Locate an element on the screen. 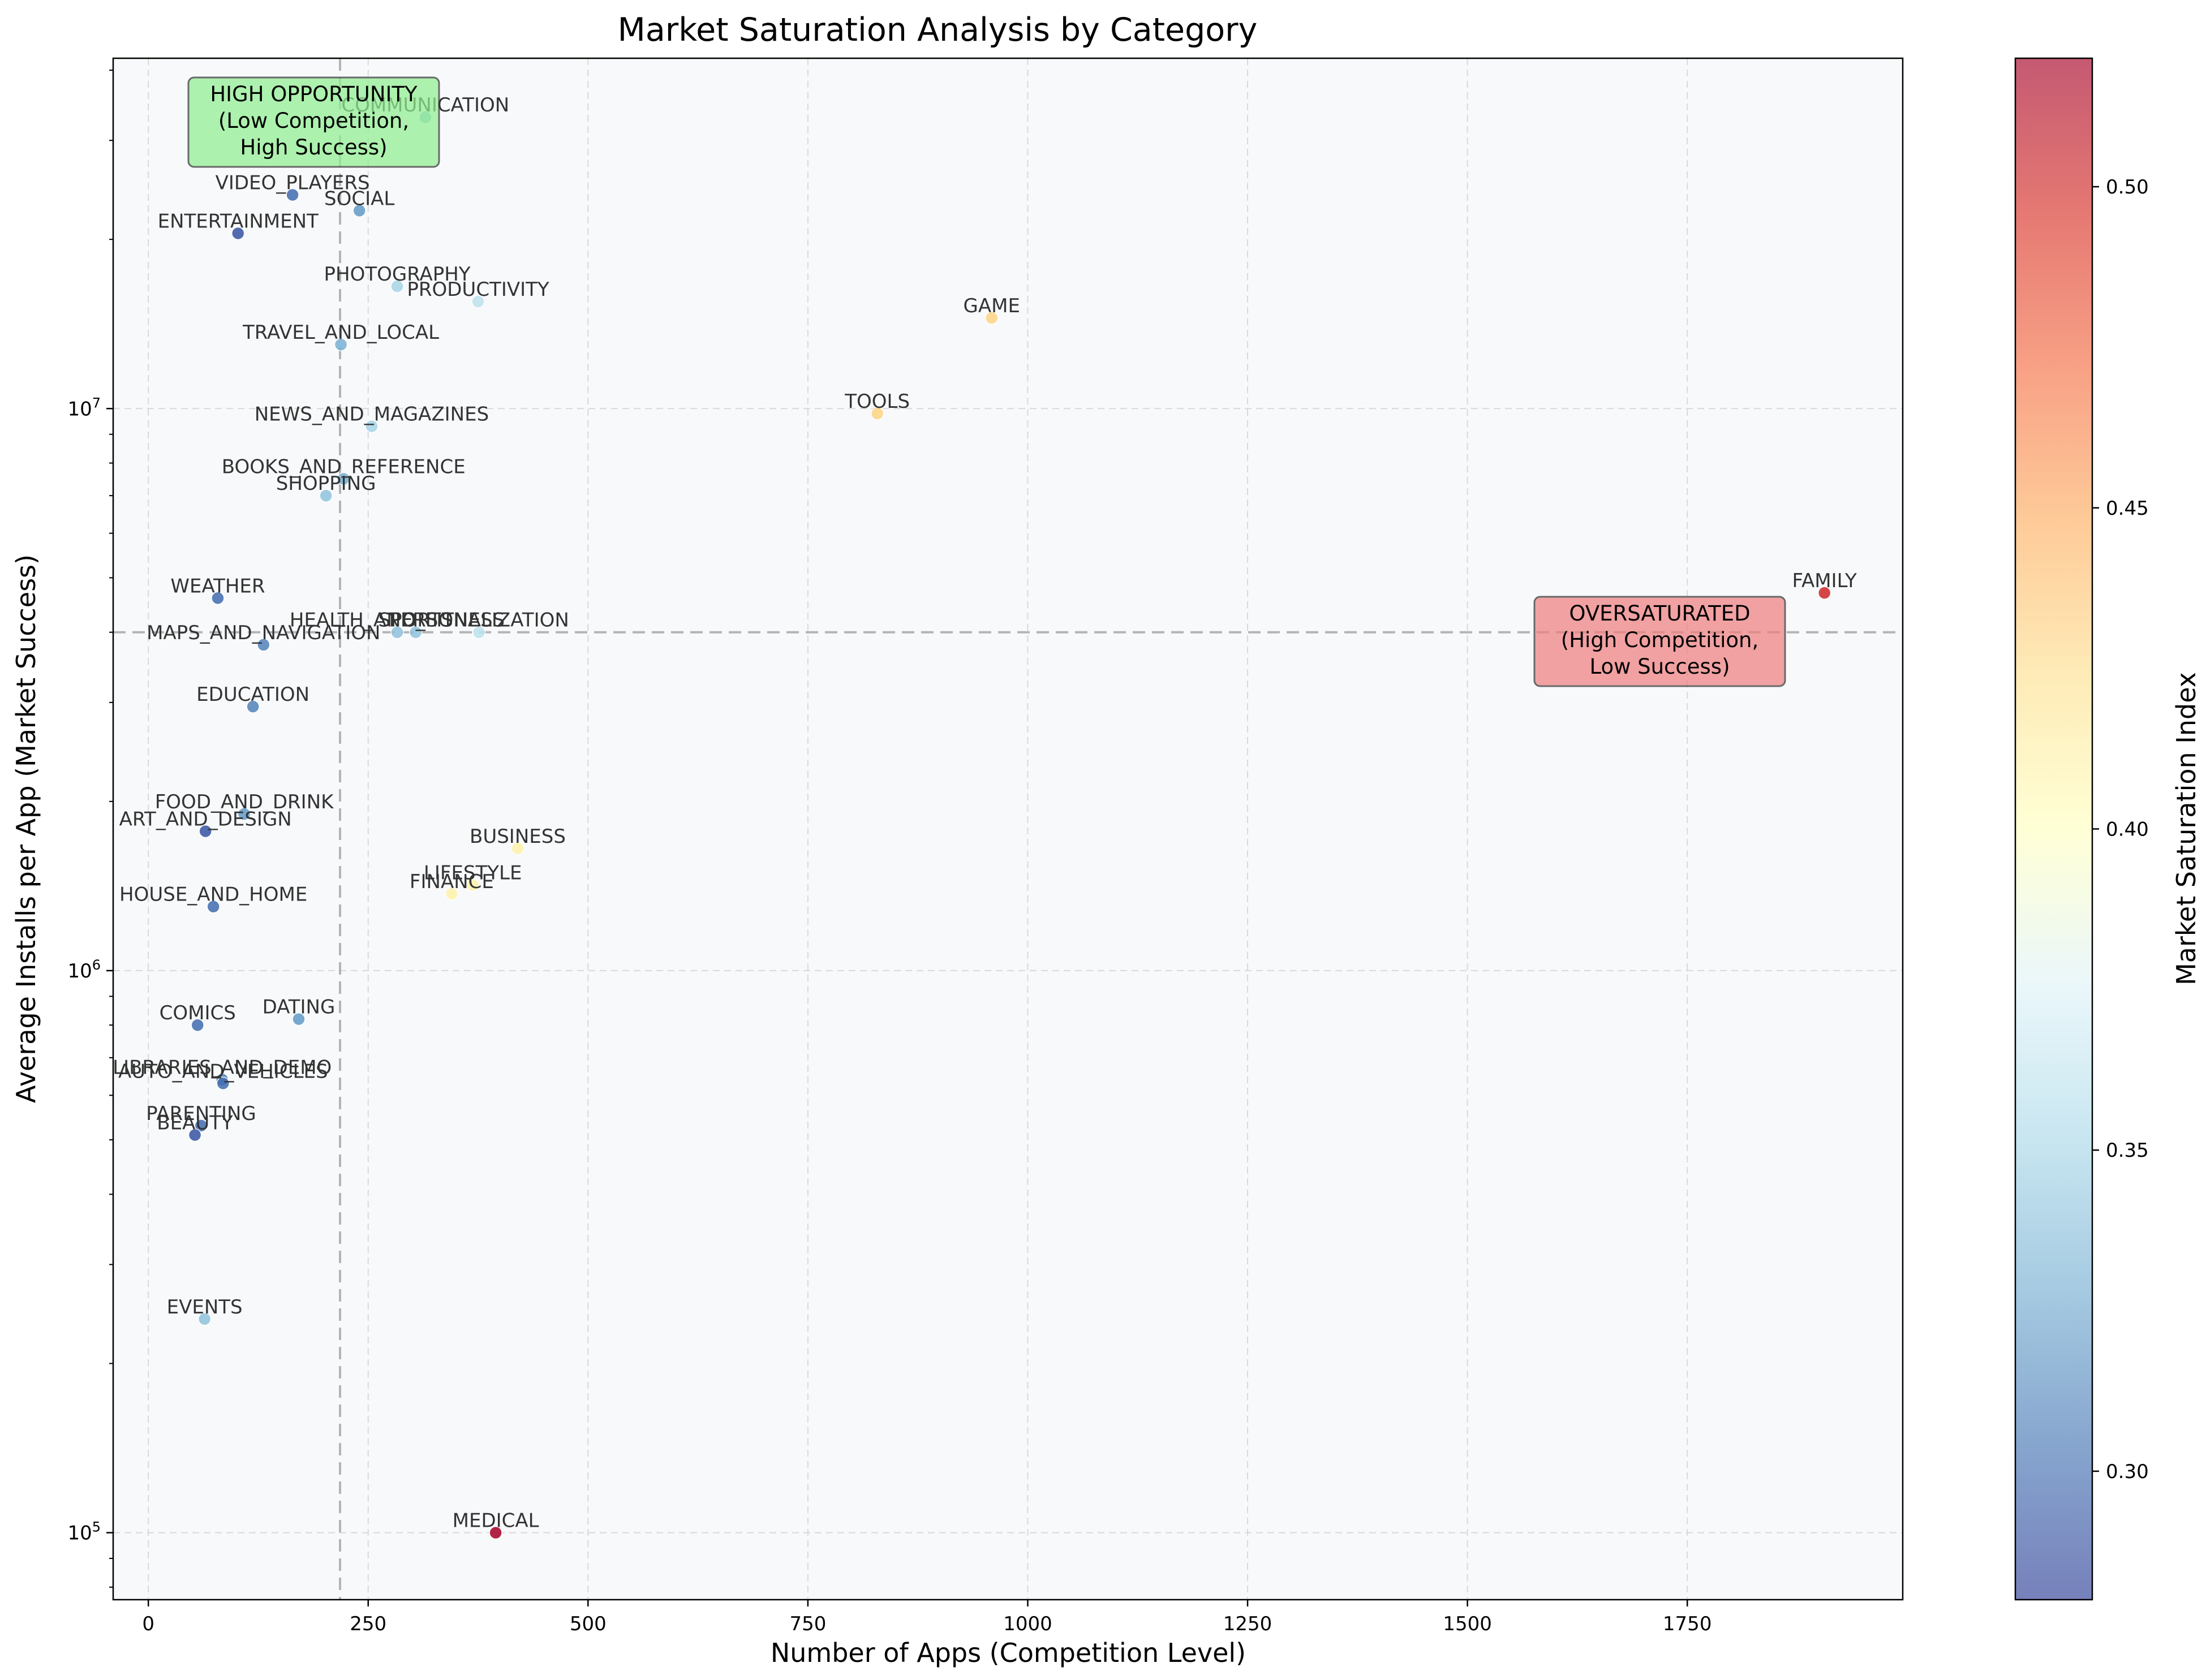 Image resolution: width=2206 pixels, height=1680 pixels. x-tick-label: 1500 is located at coordinates (1467, 1624).